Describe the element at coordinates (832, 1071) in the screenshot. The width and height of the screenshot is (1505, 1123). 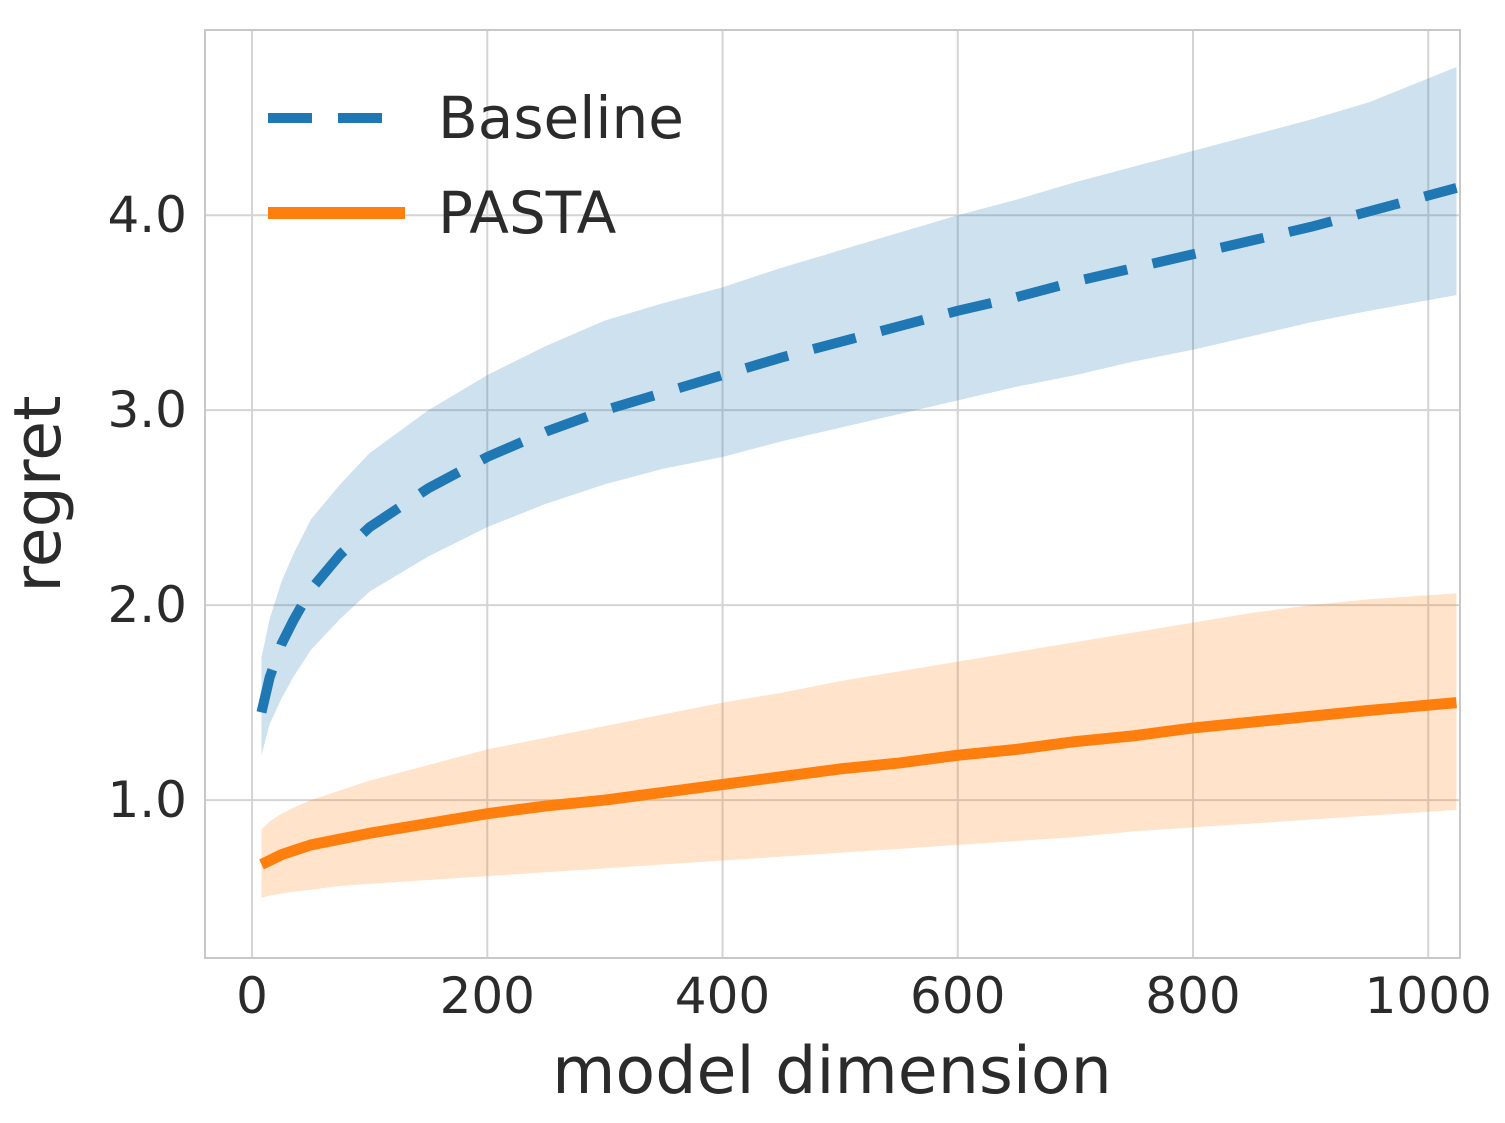
I see `x-axis-label: model dimension` at that location.